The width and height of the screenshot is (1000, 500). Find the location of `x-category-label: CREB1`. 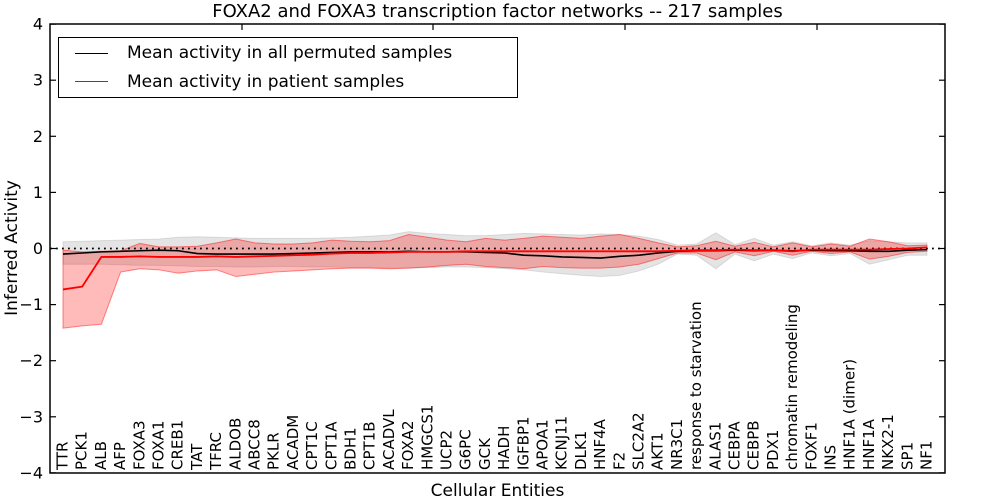

x-category-label: CREB1 is located at coordinates (178, 445).